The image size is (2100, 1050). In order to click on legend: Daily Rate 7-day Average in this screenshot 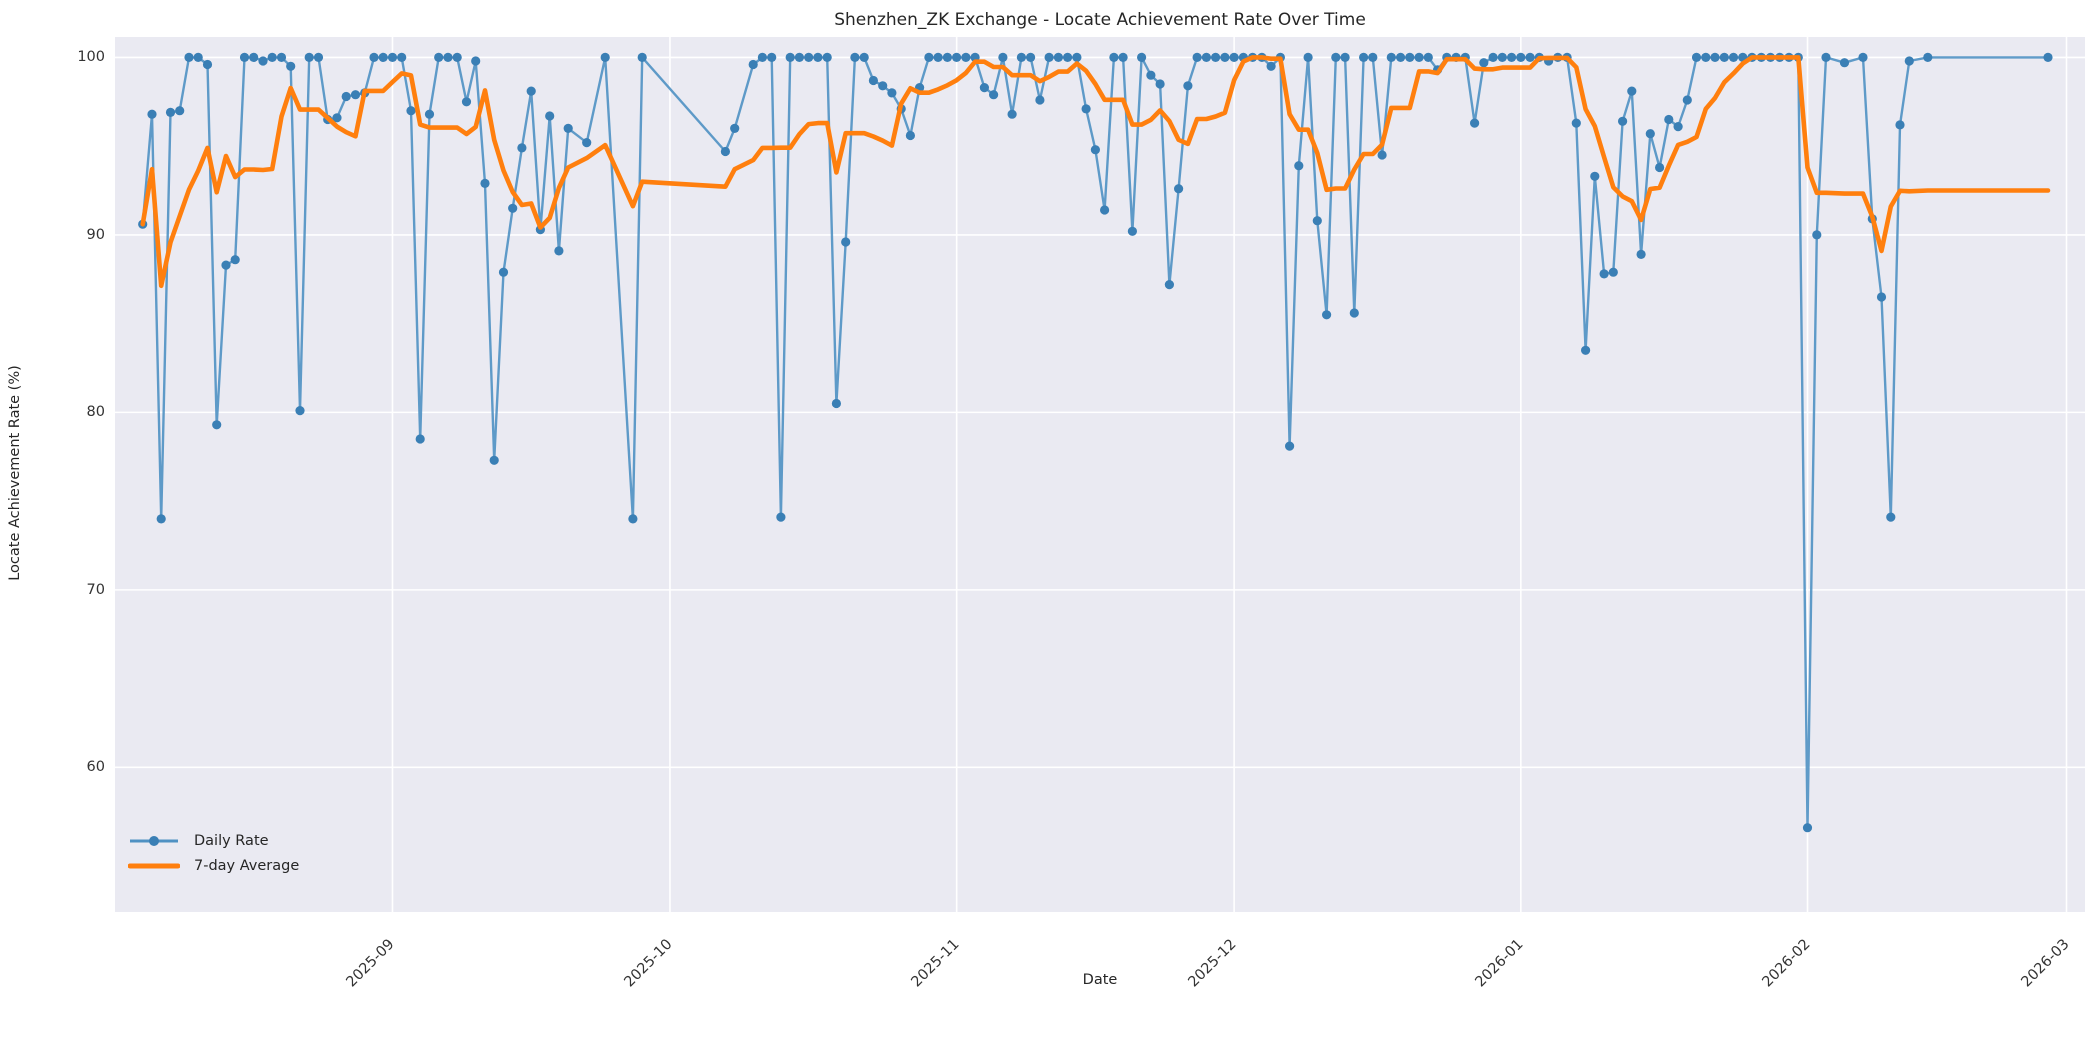, I will do `click(213, 853)`.